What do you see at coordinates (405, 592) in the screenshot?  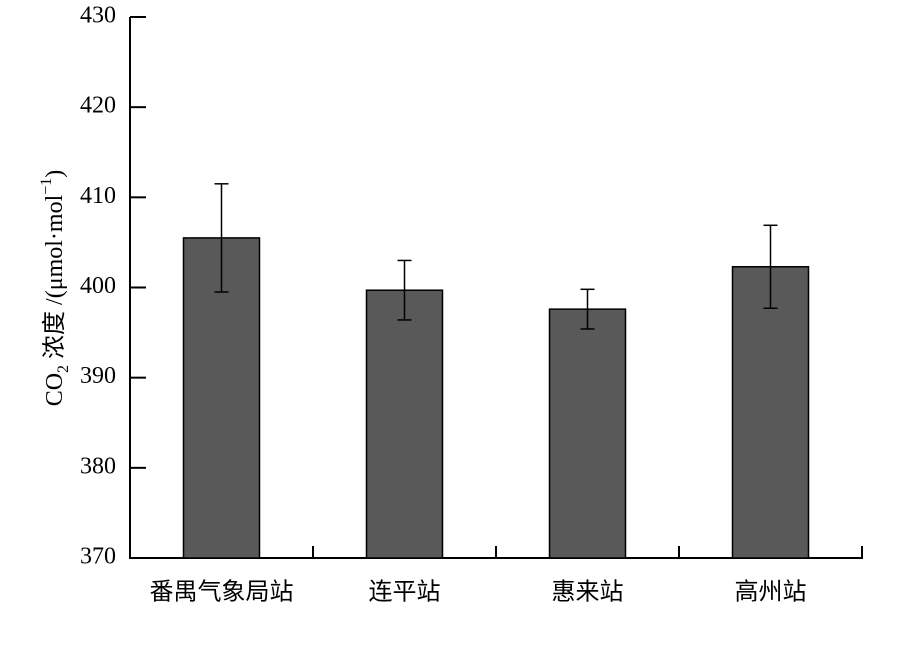 I see `x-tick-label: 连平站` at bounding box center [405, 592].